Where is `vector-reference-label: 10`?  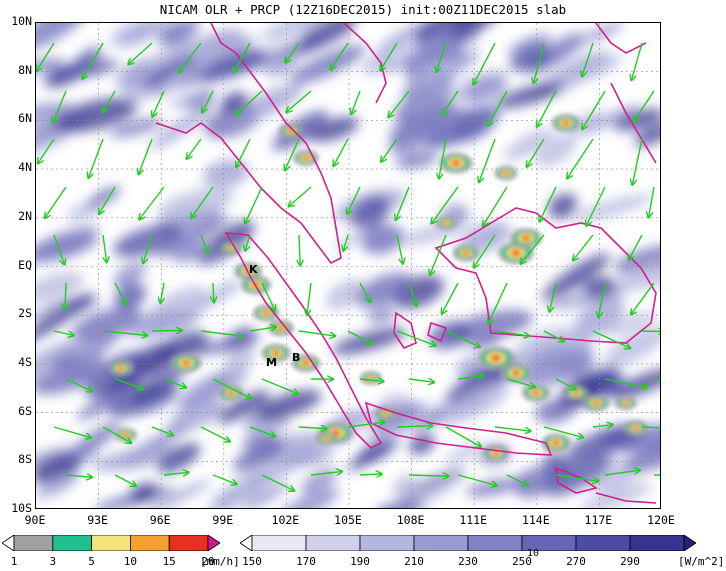 vector-reference-label: 10 is located at coordinates (533, 553).